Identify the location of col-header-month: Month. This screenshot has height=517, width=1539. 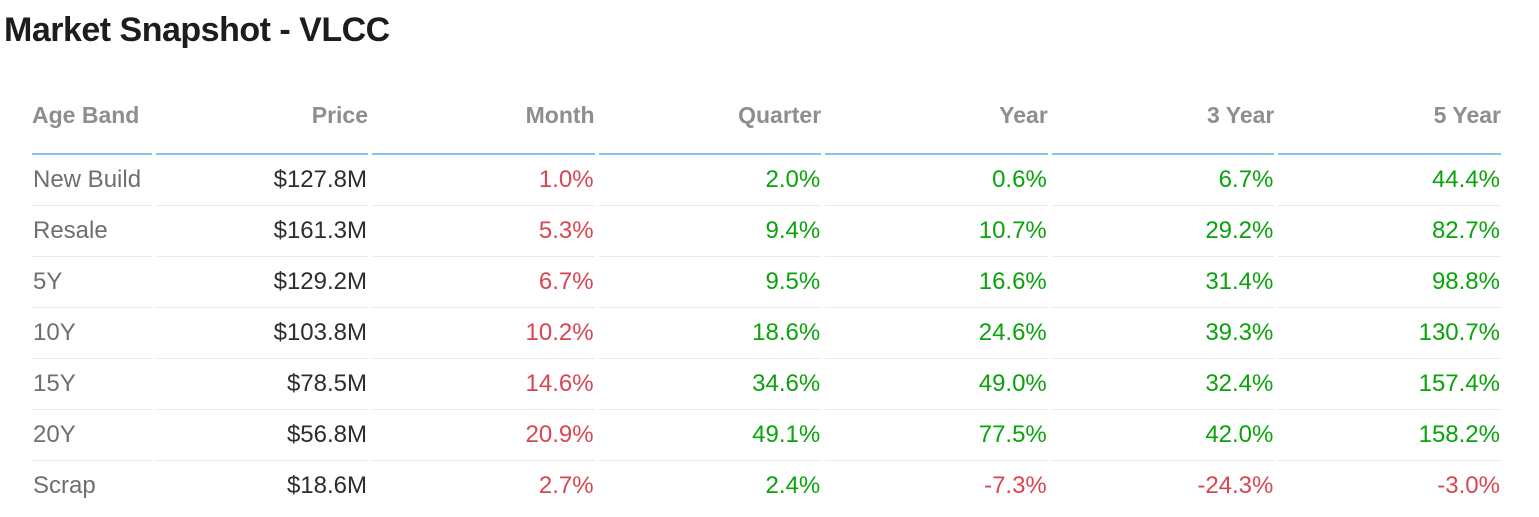
(483, 128).